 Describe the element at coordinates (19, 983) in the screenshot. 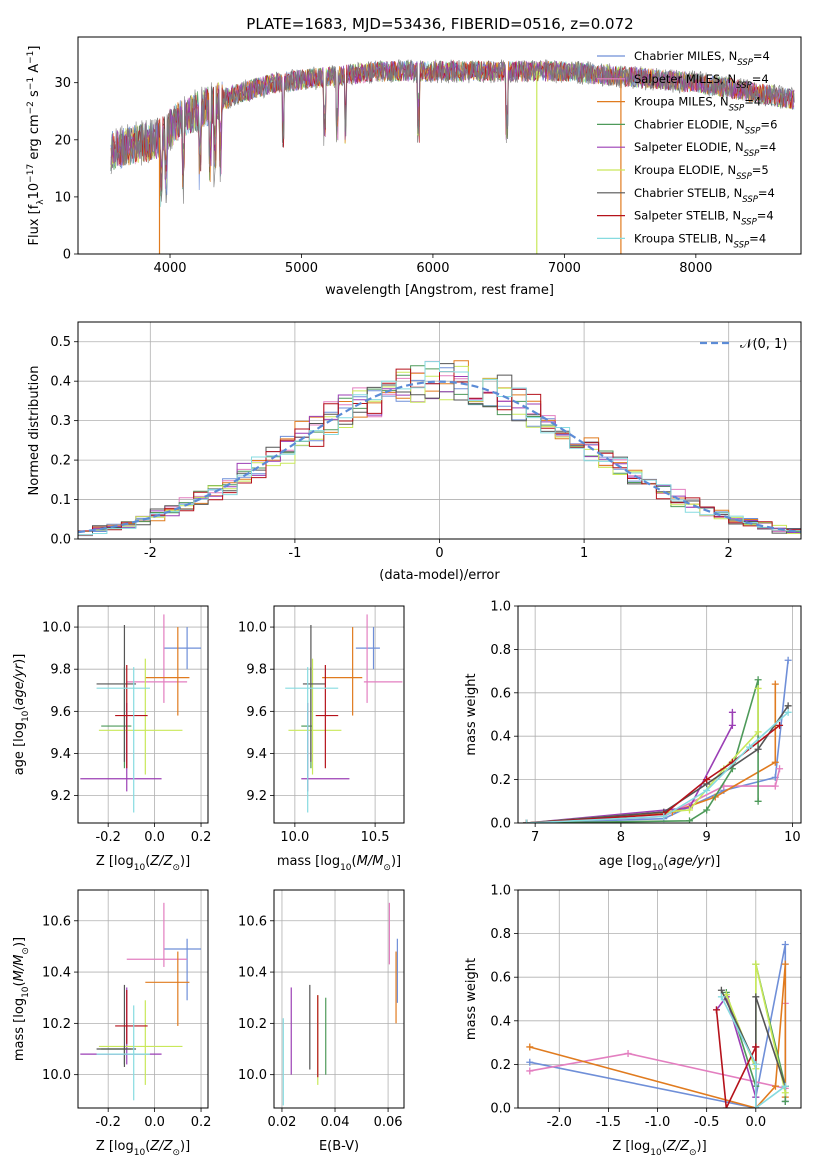

I see `label-part: (` at that location.